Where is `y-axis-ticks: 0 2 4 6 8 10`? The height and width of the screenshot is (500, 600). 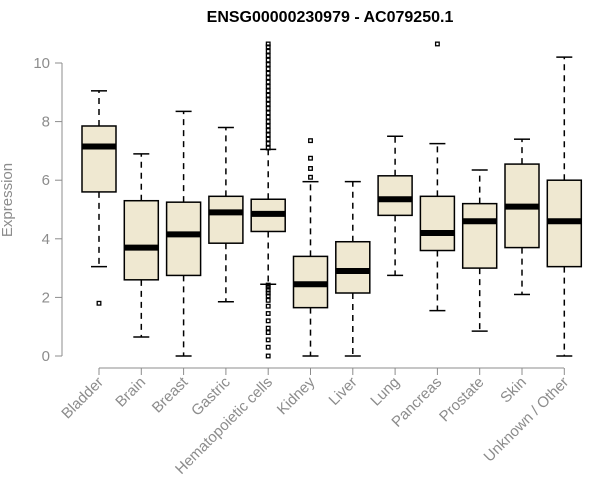
y-axis-ticks: 0 2 4 6 8 10 is located at coordinates (47, 210).